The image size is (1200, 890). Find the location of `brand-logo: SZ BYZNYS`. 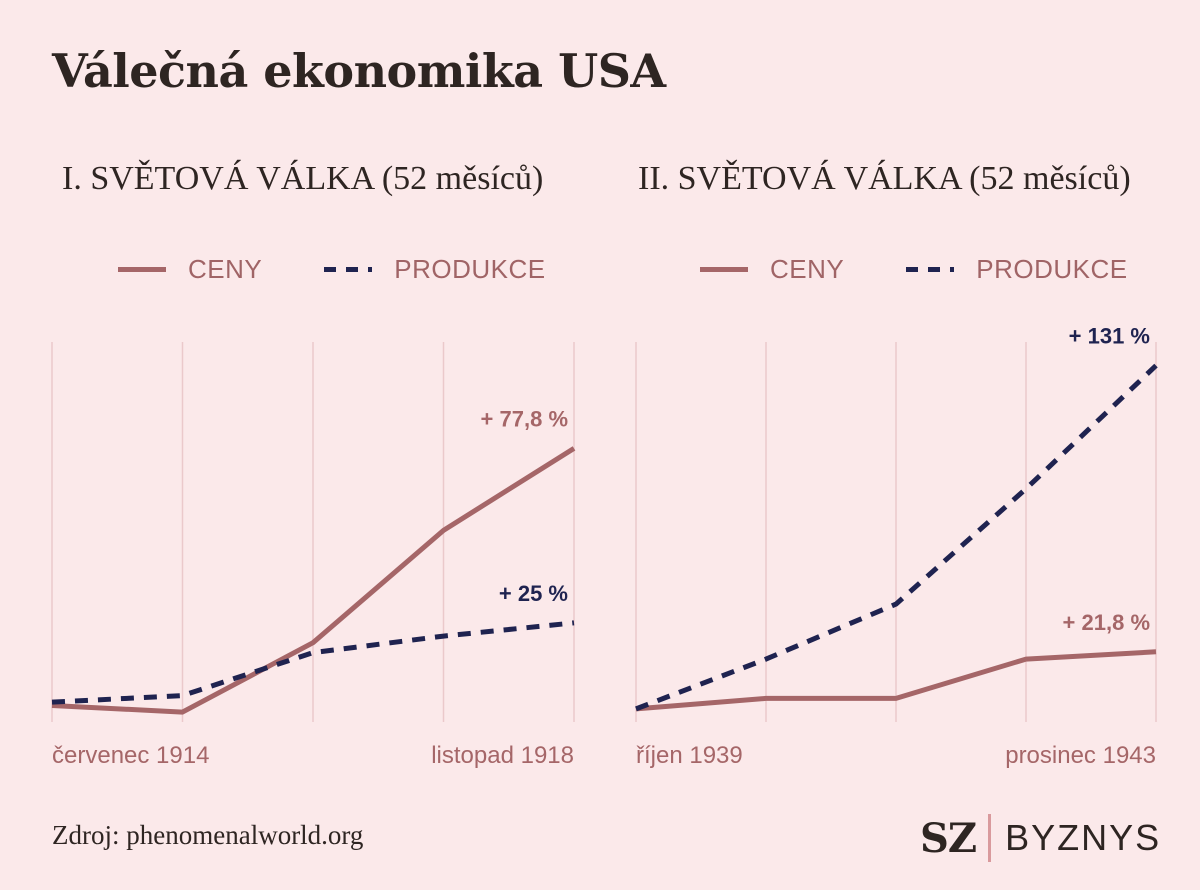

brand-logo: SZ BYZNYS is located at coordinates (1040, 838).